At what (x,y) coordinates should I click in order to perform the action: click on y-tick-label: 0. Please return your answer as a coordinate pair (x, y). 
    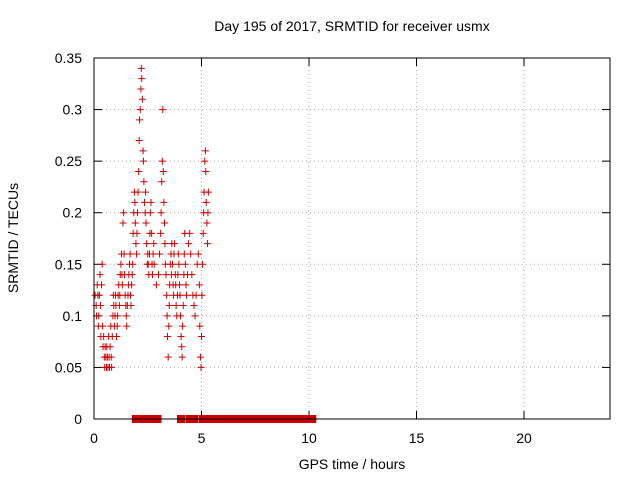
    Looking at the image, I should click on (78, 419).